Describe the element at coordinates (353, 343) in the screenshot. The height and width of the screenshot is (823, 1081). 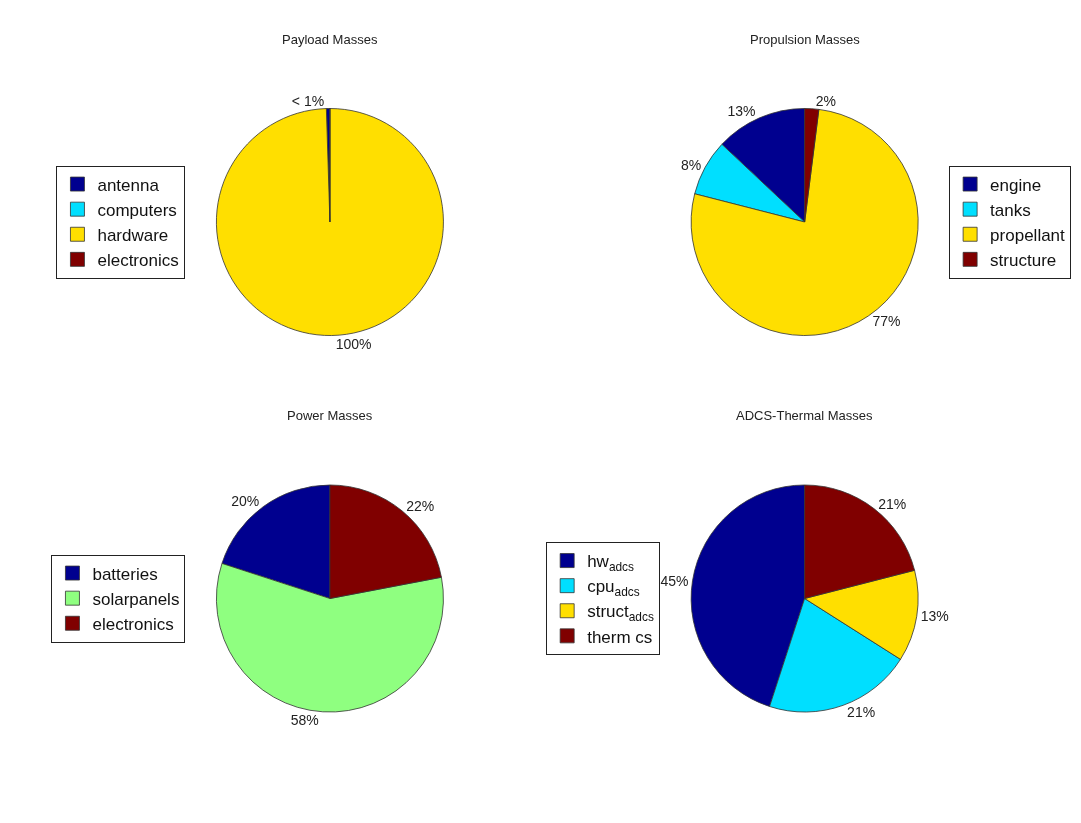
I see `data-label: 100%` at that location.